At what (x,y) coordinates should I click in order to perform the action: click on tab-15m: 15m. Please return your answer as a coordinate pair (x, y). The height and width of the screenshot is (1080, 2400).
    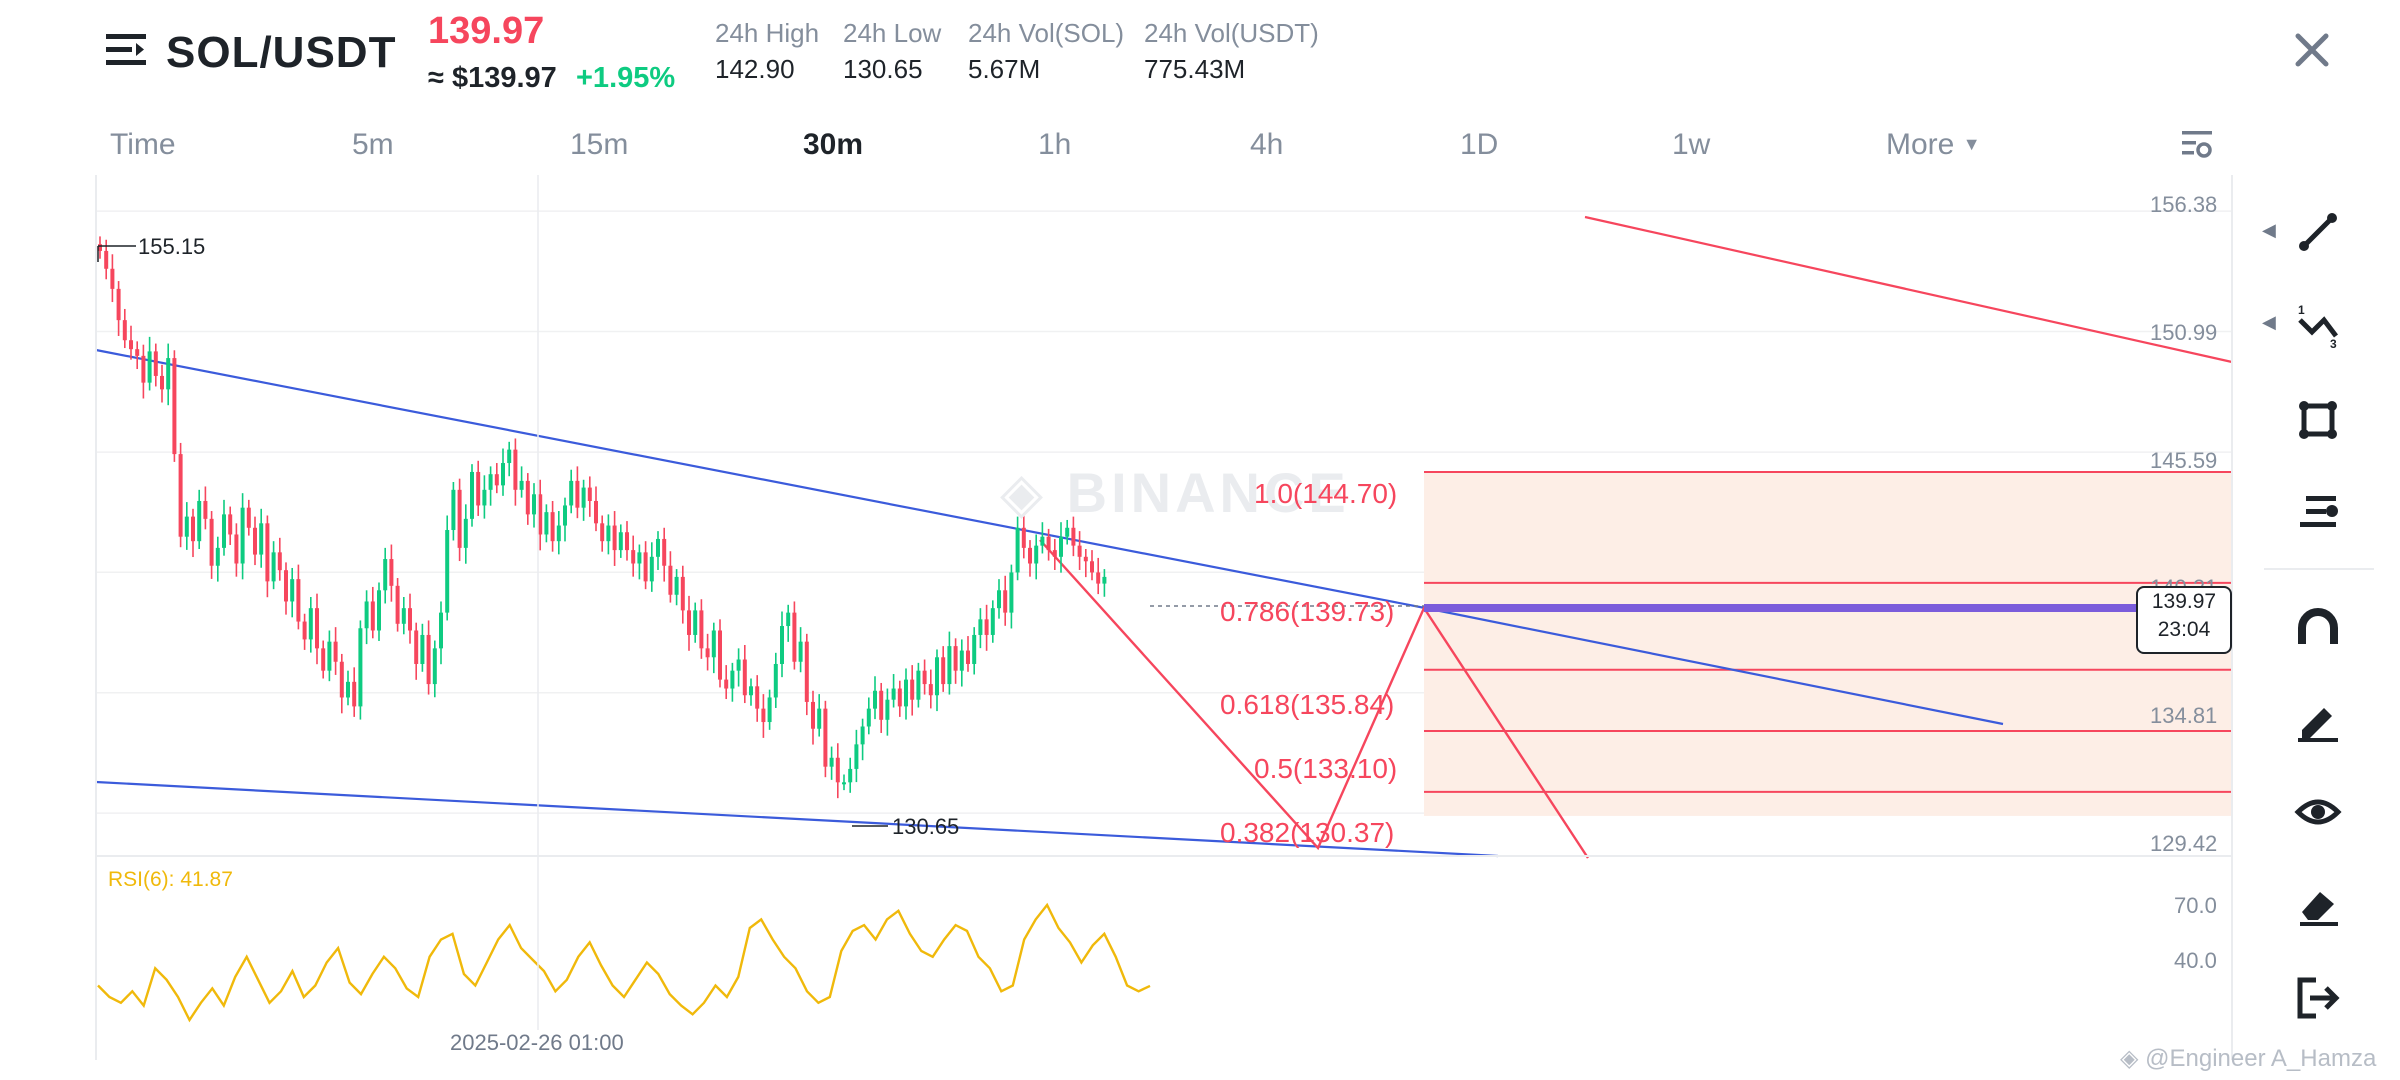
    Looking at the image, I should click on (599, 144).